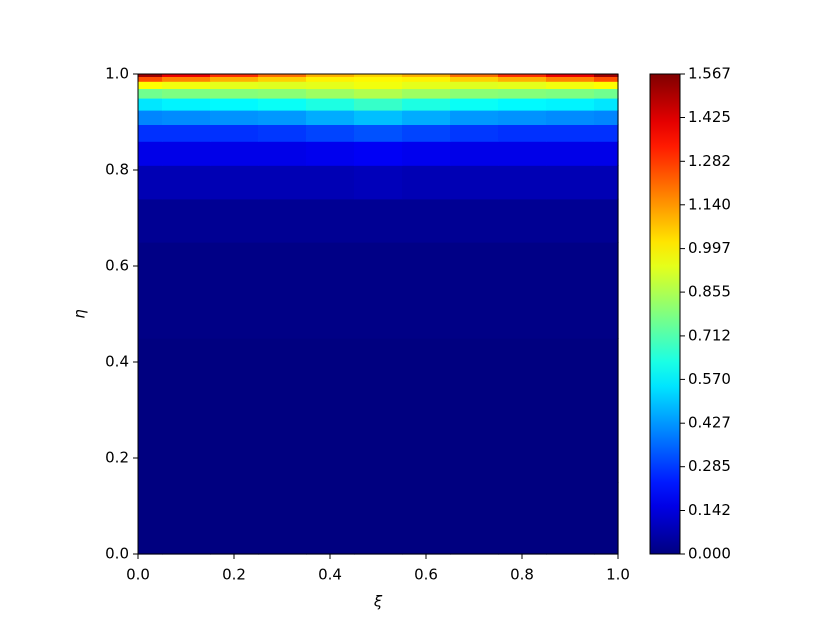  What do you see at coordinates (117, 170) in the screenshot?
I see `y-tick-label: 0.8` at bounding box center [117, 170].